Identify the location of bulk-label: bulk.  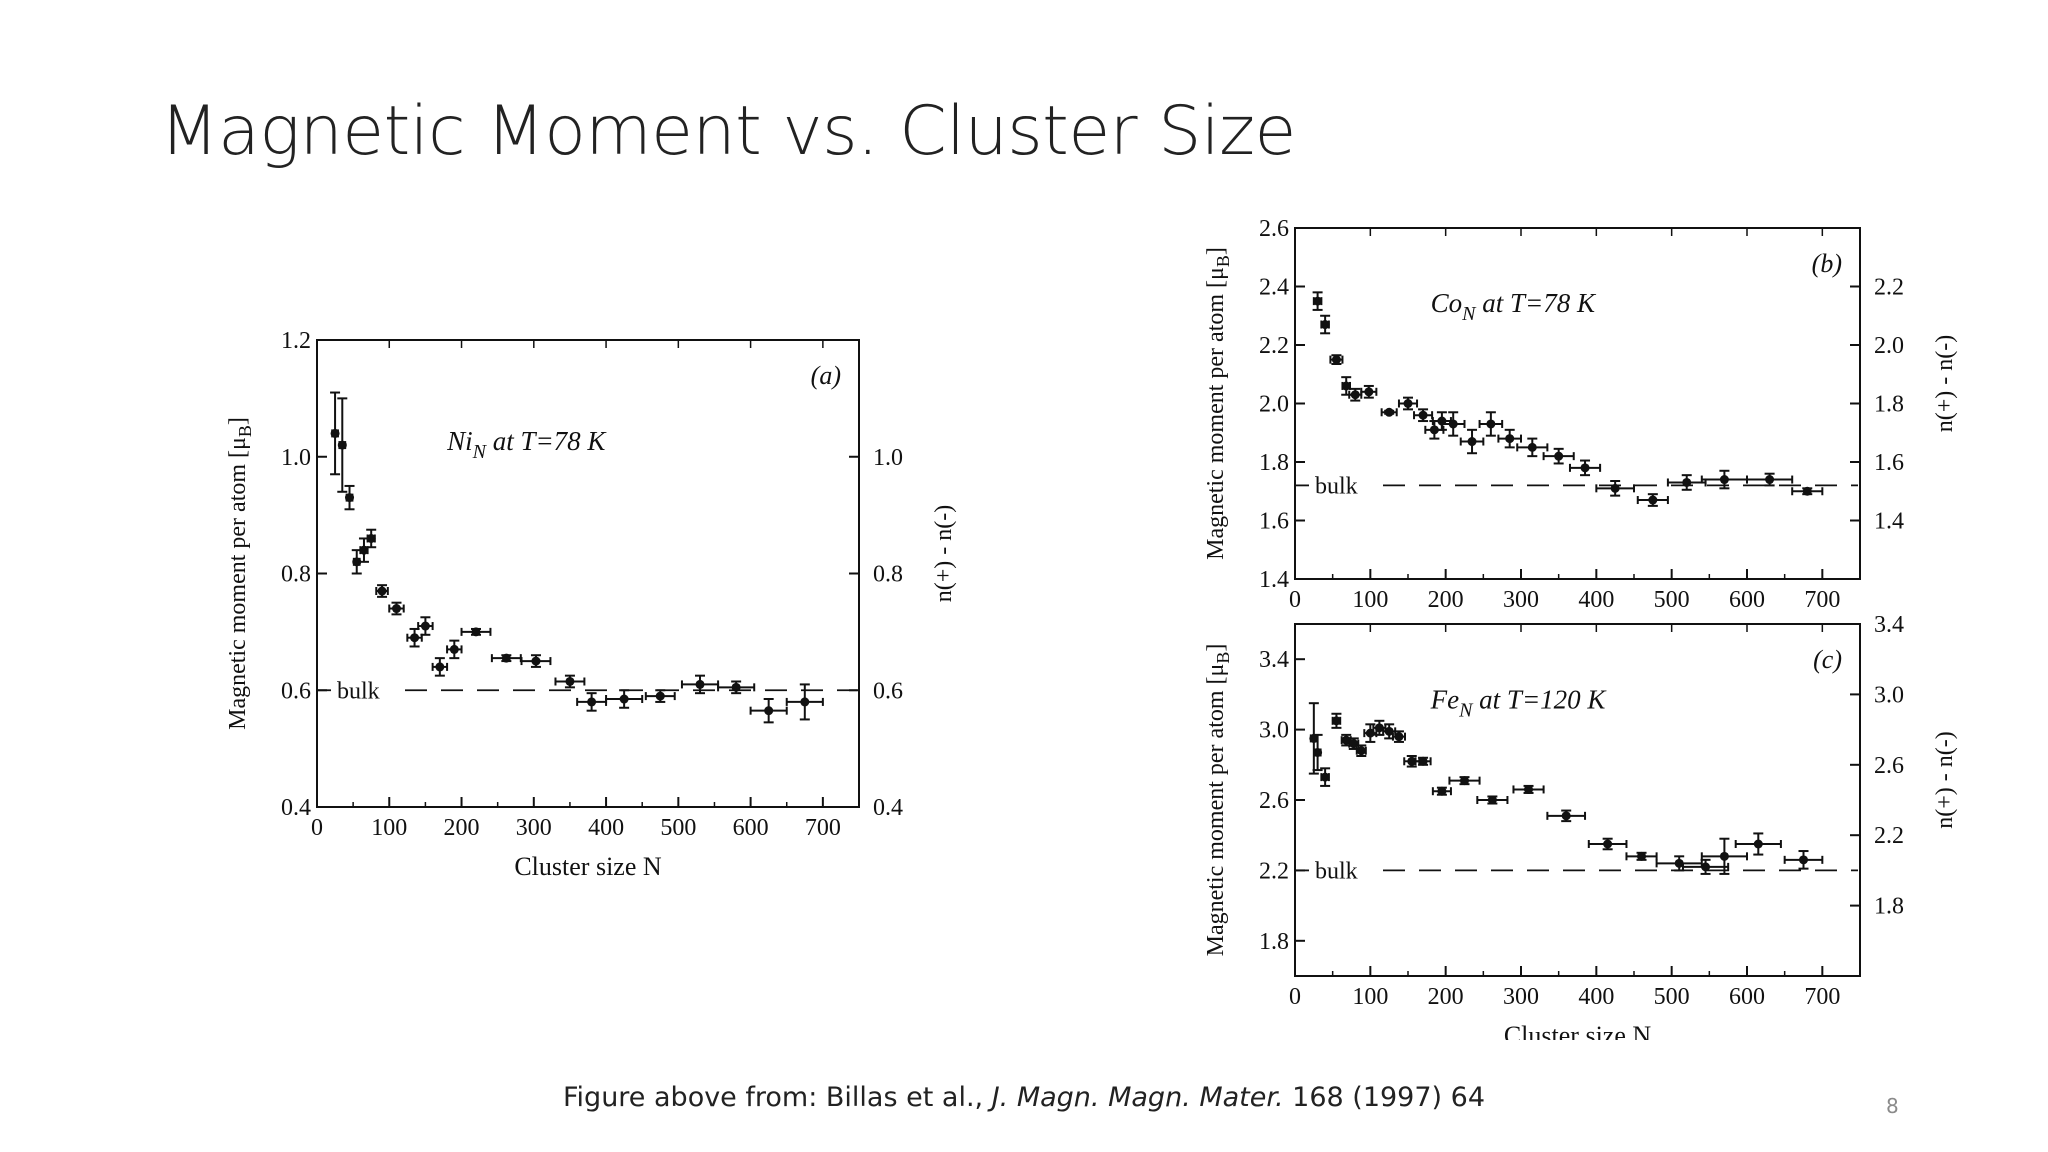
(1336, 871).